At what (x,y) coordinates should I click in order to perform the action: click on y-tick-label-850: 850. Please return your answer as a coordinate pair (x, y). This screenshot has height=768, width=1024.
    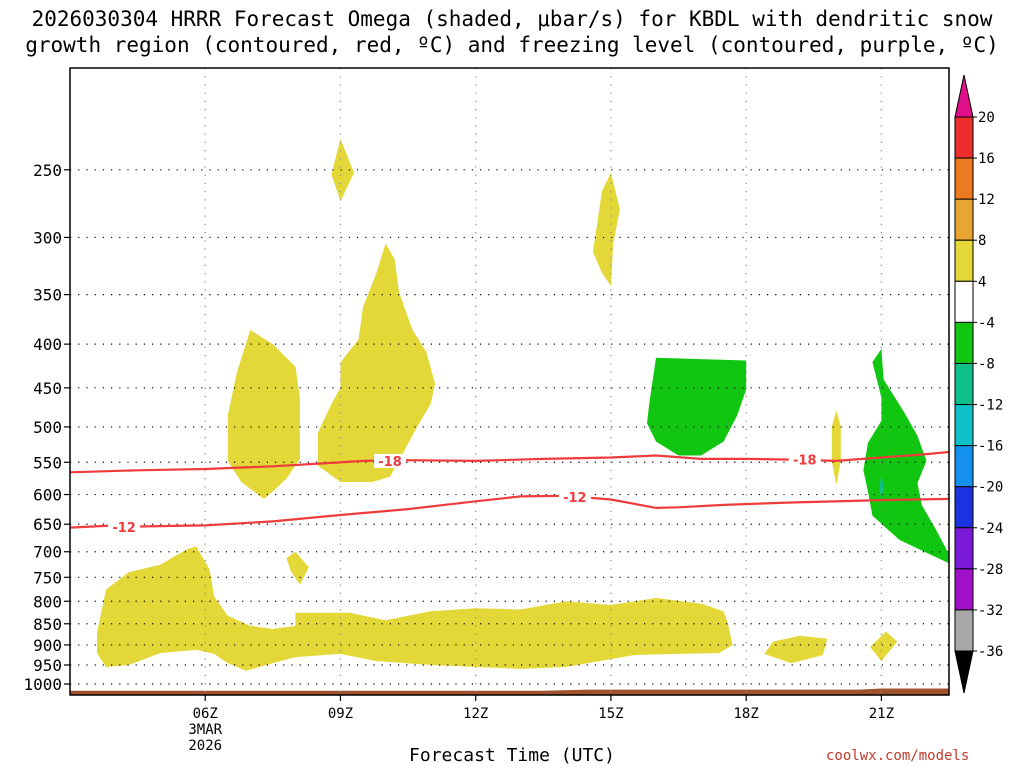
    Looking at the image, I should click on (47, 624).